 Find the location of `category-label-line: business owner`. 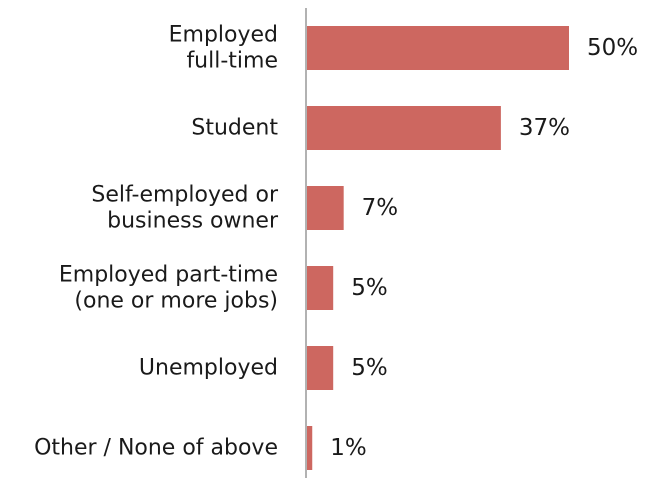

category-label-line: business owner is located at coordinates (193, 221).